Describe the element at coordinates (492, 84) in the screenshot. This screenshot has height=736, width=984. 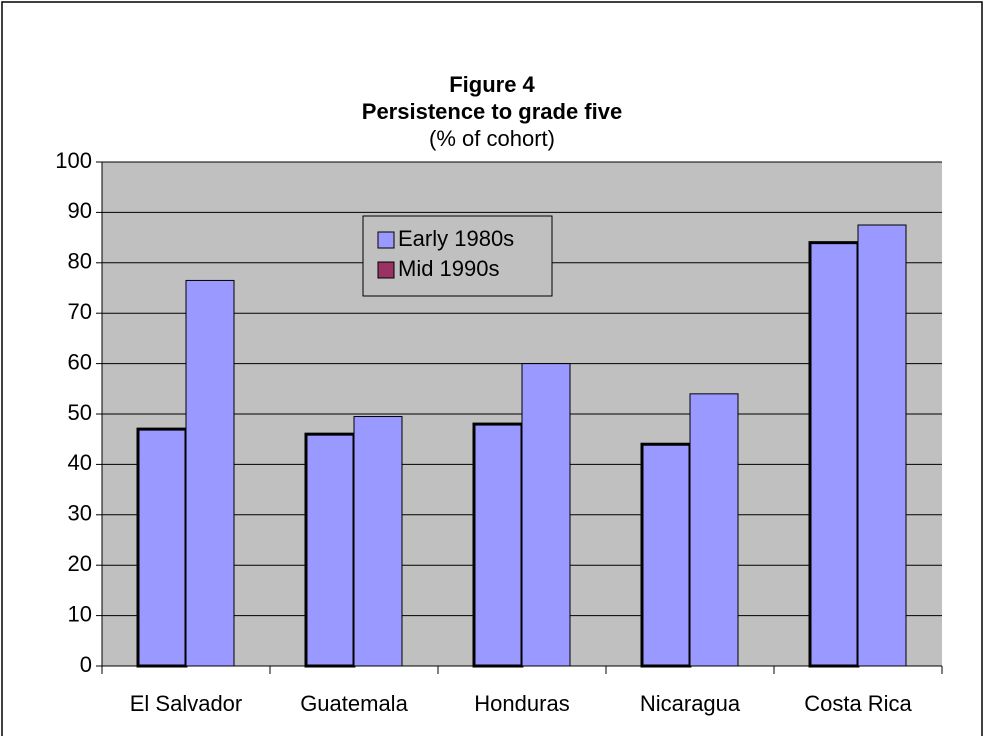
I see `chart-title: Figure 4` at that location.